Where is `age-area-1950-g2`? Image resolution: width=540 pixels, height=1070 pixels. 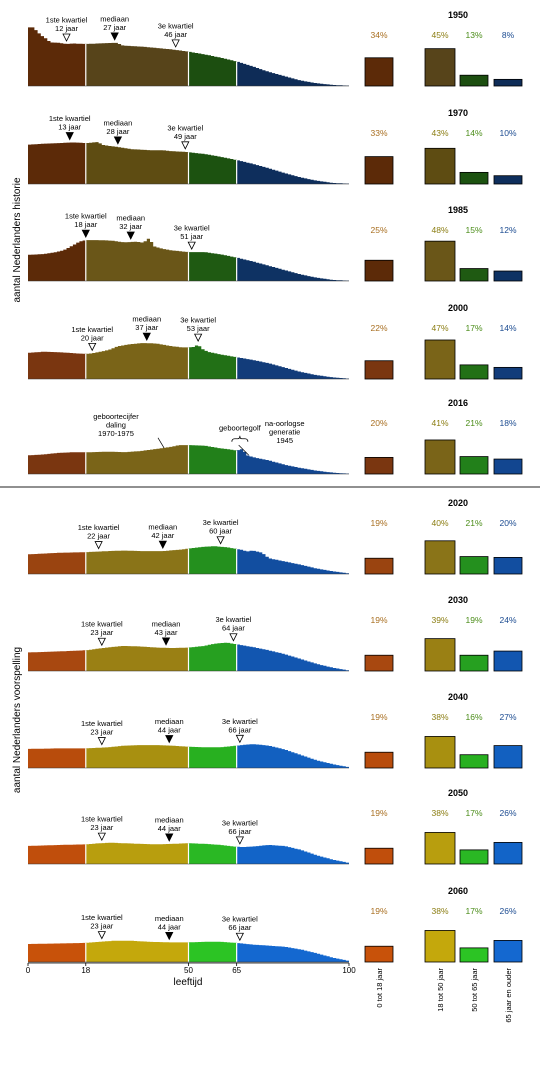 age-area-1950-g2 is located at coordinates (212, 68).